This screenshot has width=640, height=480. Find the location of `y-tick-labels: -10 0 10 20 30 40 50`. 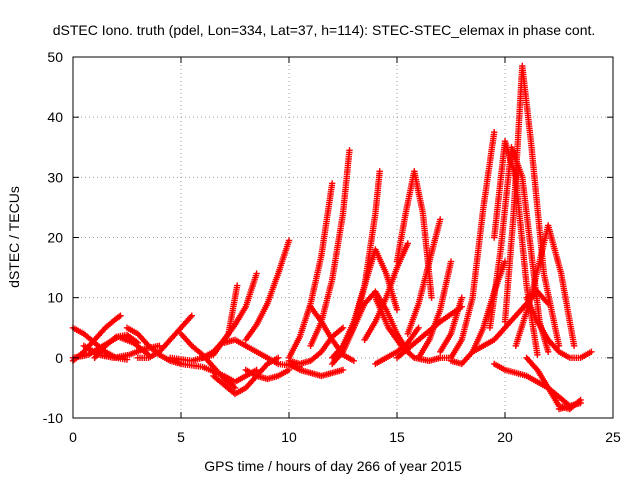

y-tick-labels: -10 0 10 20 30 40 50 is located at coordinates (53, 237).